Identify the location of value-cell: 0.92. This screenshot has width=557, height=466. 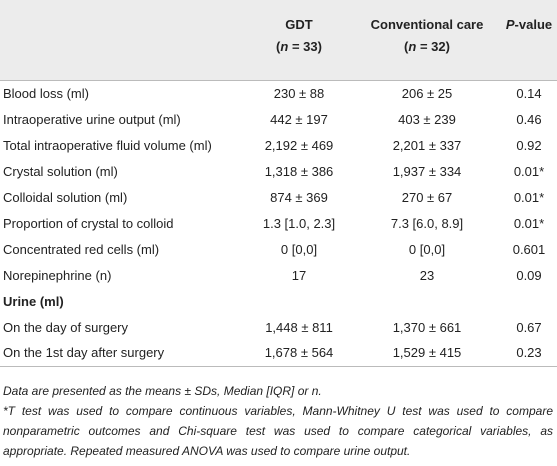
(529, 145).